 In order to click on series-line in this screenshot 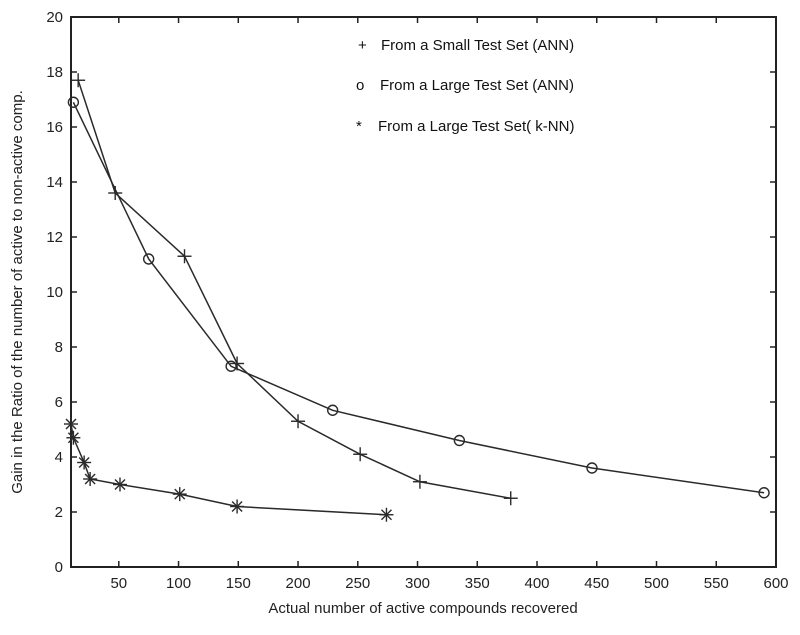, I will do `click(228, 469)`.